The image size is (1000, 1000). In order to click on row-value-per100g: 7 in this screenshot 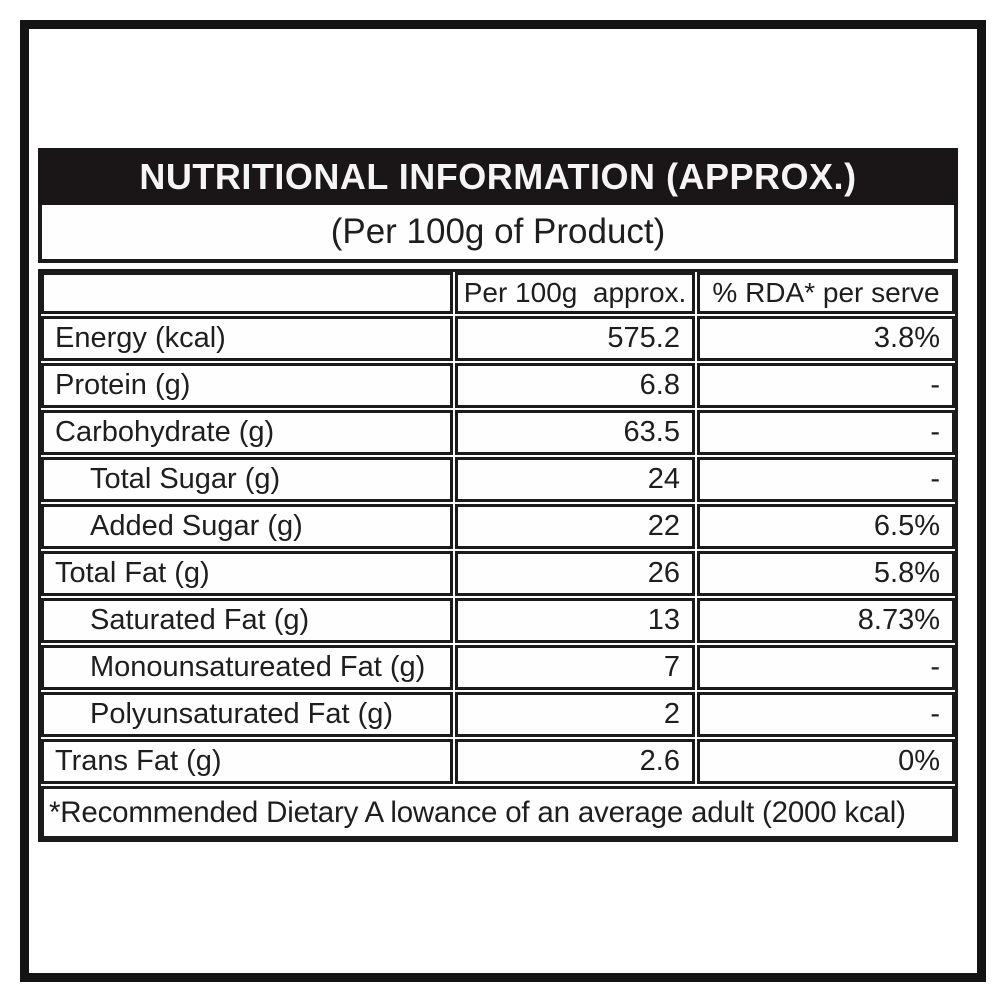, I will do `click(575, 667)`.